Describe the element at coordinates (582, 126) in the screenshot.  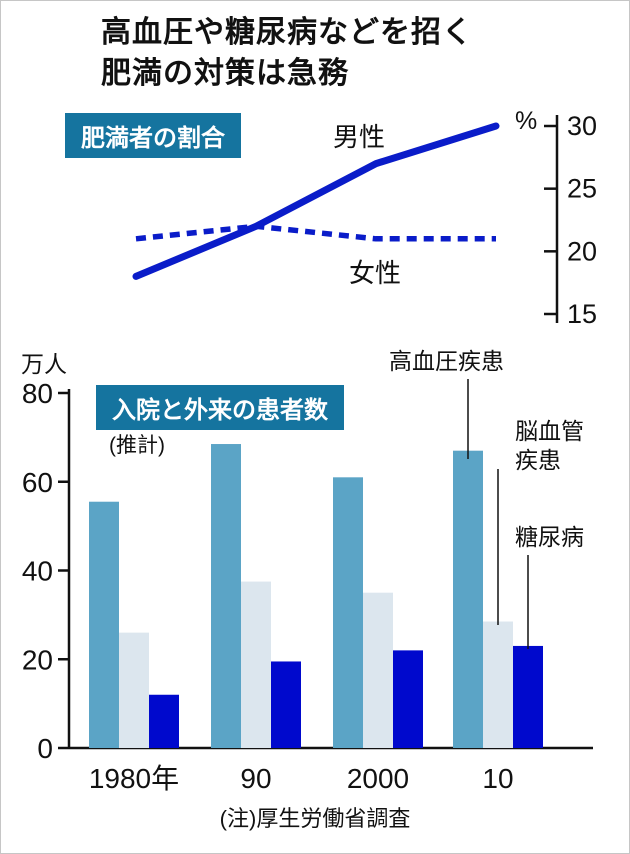
I see `svg-text: 30` at that location.